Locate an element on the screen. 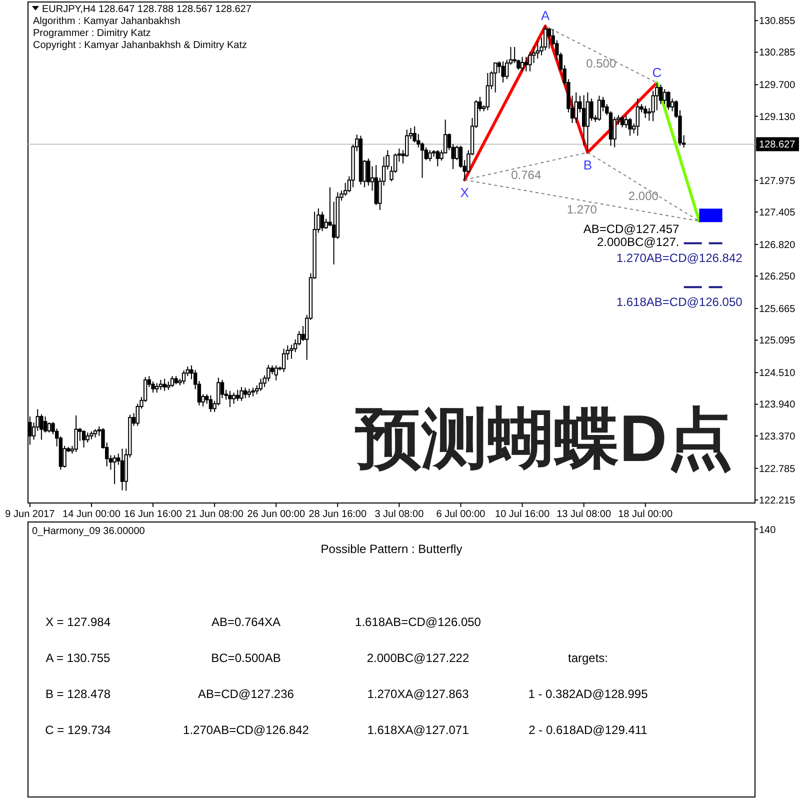  text: AB=CD@127.236 is located at coordinates (246, 694).